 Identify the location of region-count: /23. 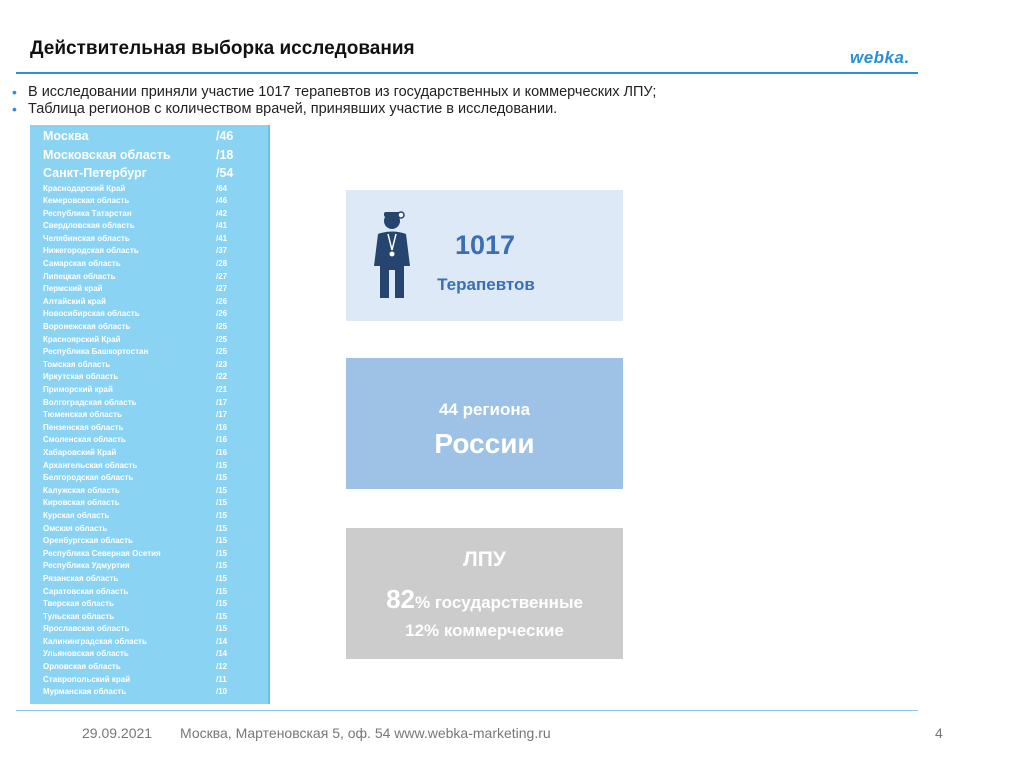
(222, 364).